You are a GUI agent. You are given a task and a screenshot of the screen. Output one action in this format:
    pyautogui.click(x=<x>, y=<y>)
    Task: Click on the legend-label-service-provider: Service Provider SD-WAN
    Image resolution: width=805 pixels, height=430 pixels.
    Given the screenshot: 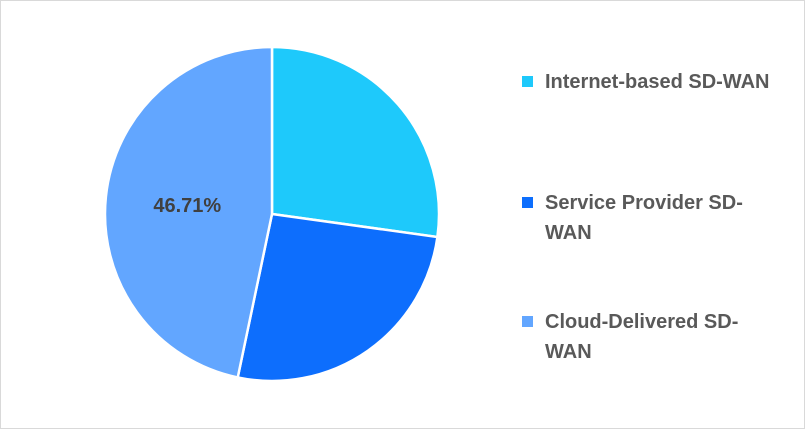 What is the action you would take?
    pyautogui.click(x=644, y=218)
    